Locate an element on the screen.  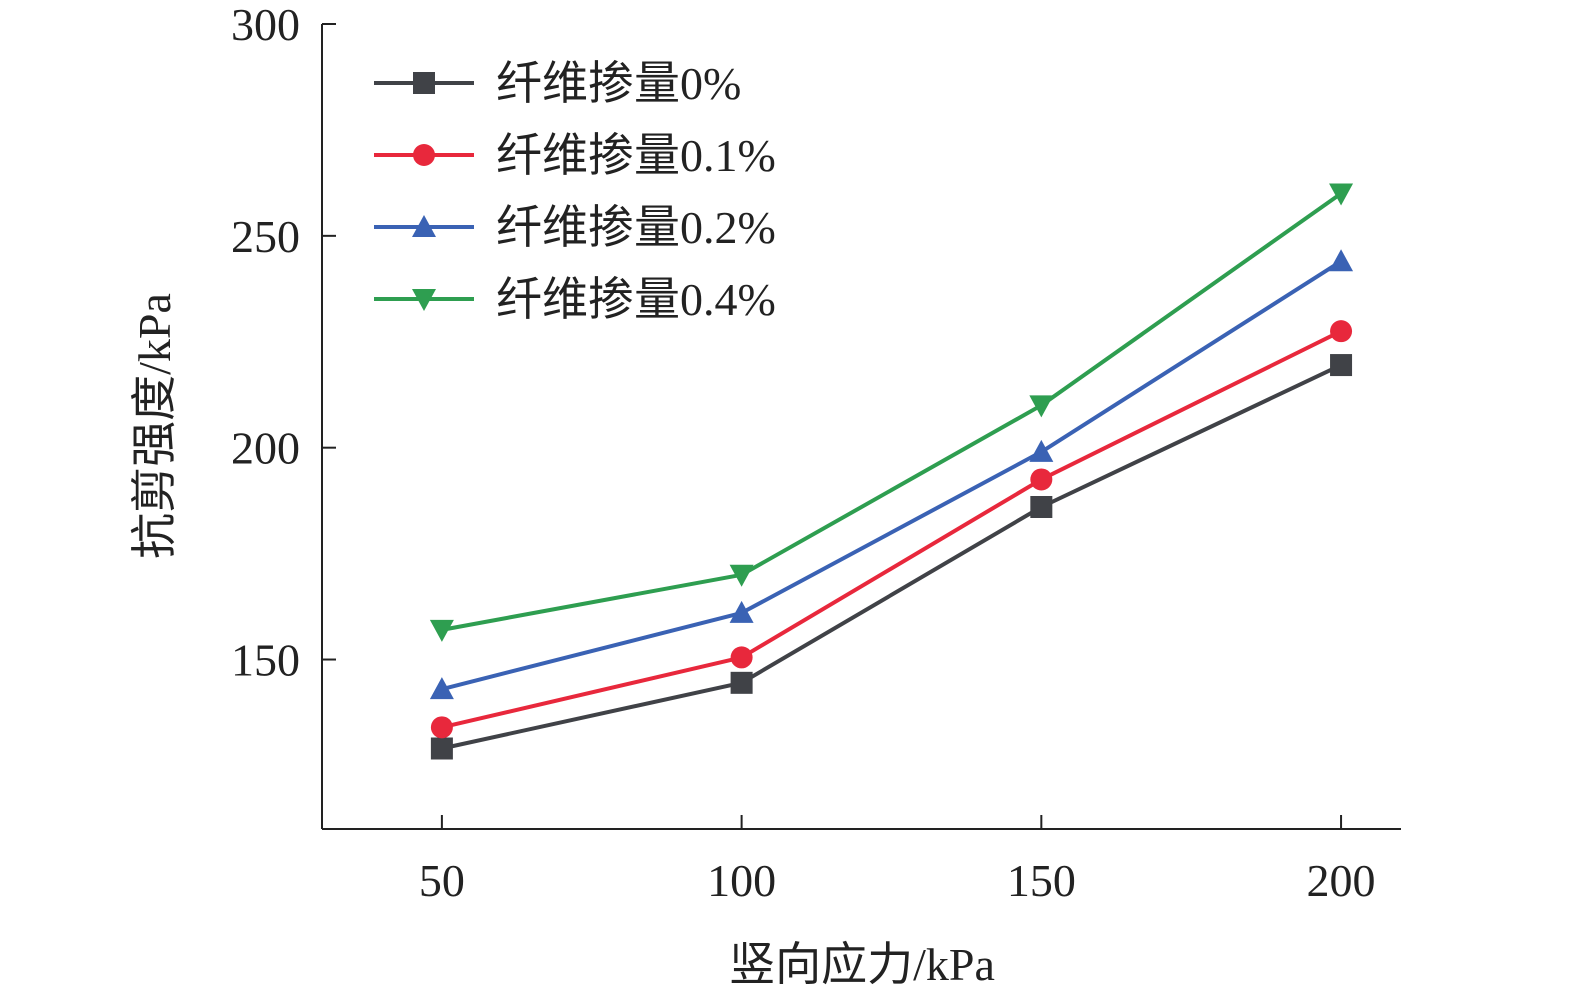
x-axis-title: 竖向应力/kPa is located at coordinates (862, 964).